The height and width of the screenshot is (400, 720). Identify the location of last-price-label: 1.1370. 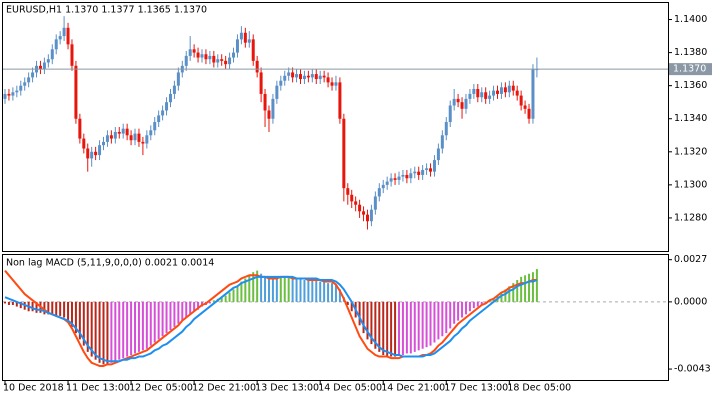
(689, 69).